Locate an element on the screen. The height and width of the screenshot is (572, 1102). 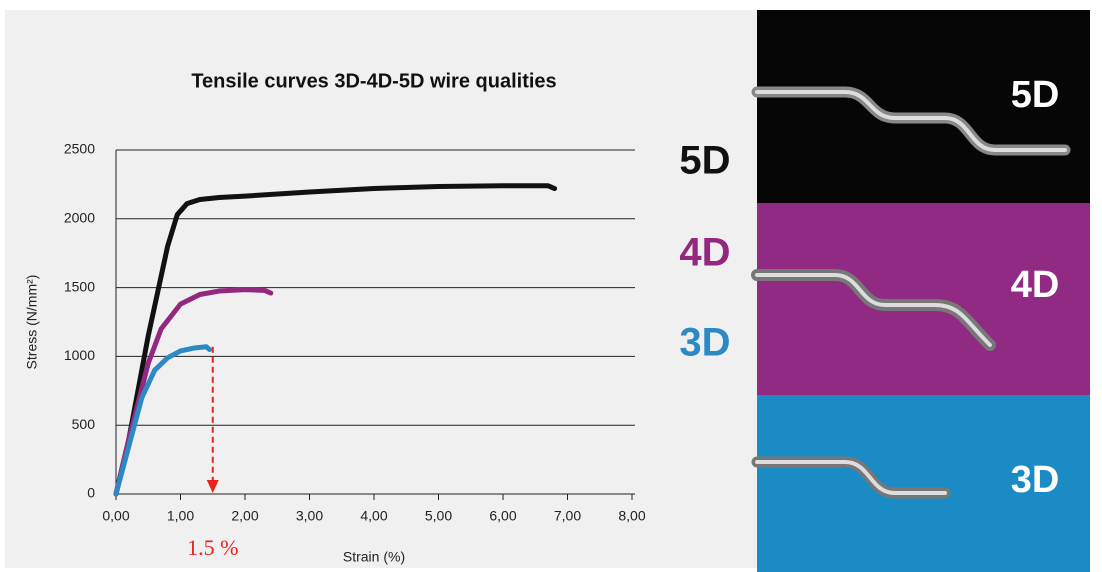
y-tick-label: 500 is located at coordinates (84, 424).